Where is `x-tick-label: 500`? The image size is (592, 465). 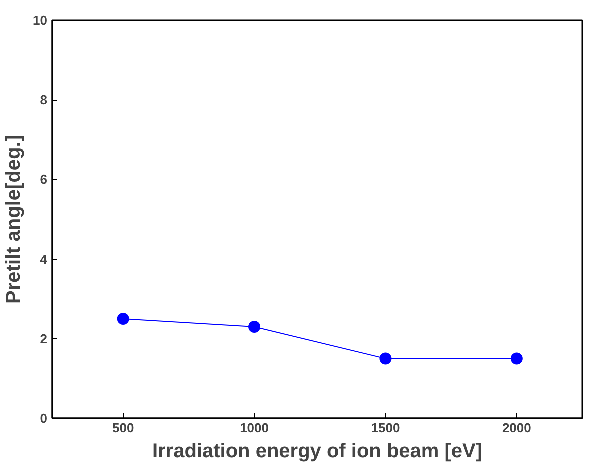
x-tick-label: 500 is located at coordinates (123, 428).